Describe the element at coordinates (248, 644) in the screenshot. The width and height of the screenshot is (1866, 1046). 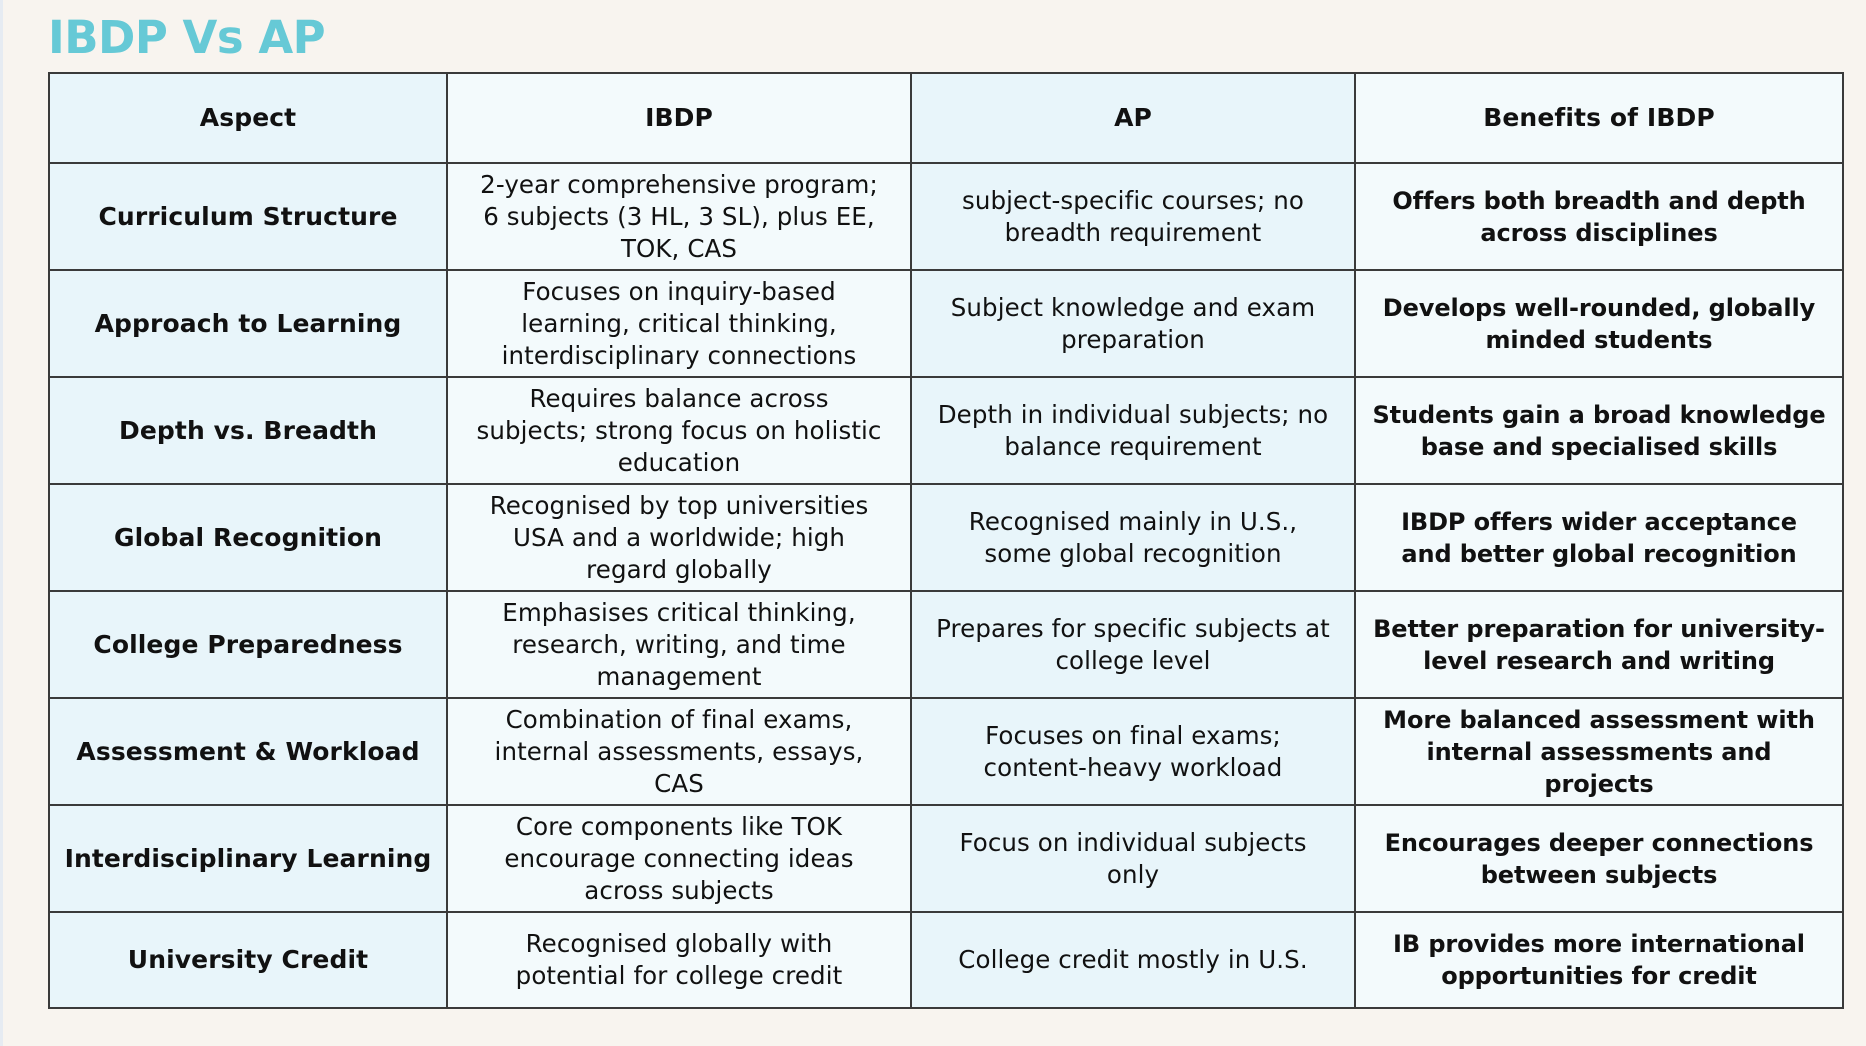
I see `aspect-cell: College Preparedness` at that location.